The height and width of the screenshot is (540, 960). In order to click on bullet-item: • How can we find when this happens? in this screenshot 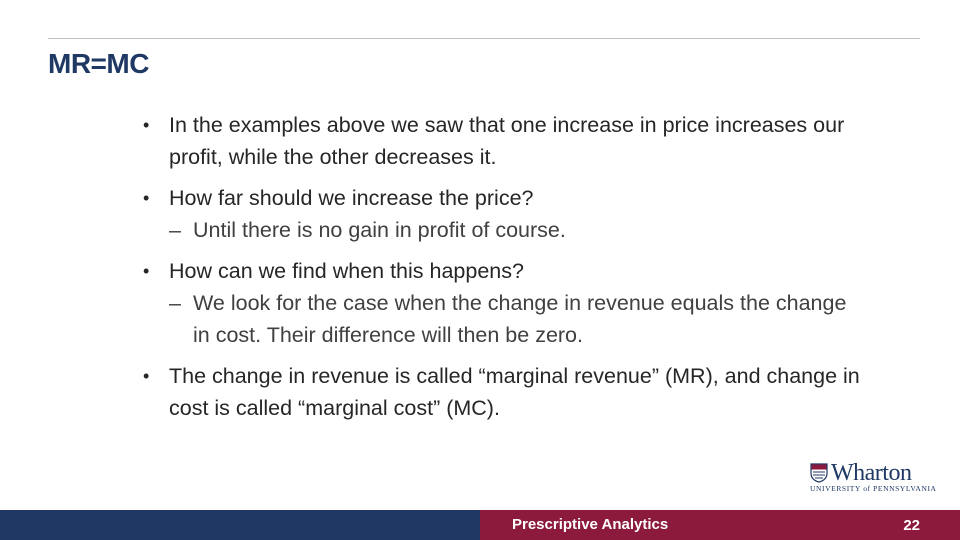, I will do `click(503, 271)`.